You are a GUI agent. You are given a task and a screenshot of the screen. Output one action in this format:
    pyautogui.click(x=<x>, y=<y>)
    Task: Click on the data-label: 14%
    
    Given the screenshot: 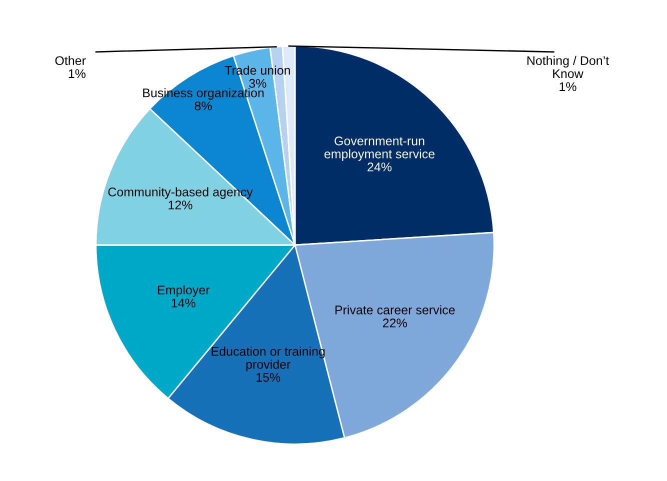 What is the action you would take?
    pyautogui.click(x=184, y=303)
    